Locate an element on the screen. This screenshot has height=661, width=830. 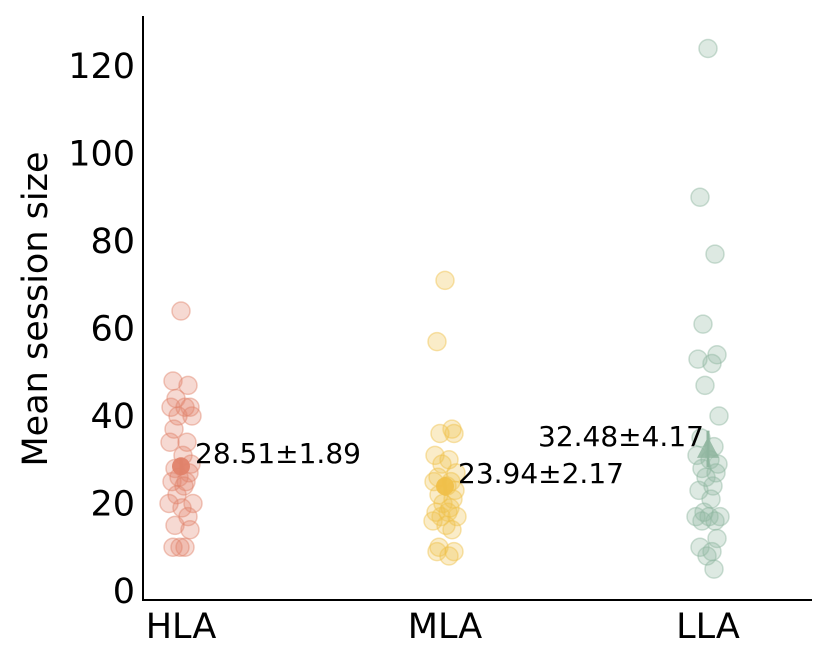
x-tick-label: LLA is located at coordinates (708, 627).